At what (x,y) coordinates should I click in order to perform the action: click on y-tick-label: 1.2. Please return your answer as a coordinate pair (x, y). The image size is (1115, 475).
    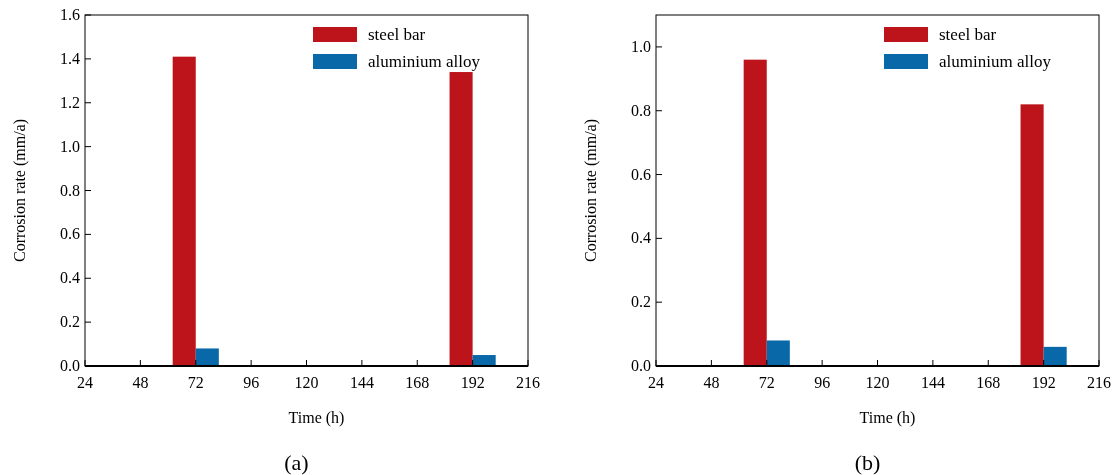
    Looking at the image, I should click on (70, 102).